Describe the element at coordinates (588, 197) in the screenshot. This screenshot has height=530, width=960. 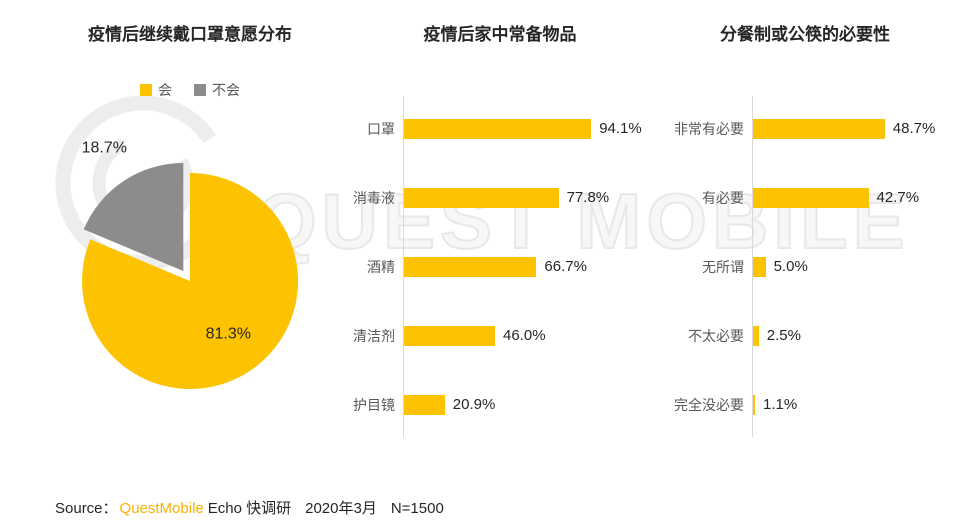
I see `bar-value-label: 77.8%` at that location.